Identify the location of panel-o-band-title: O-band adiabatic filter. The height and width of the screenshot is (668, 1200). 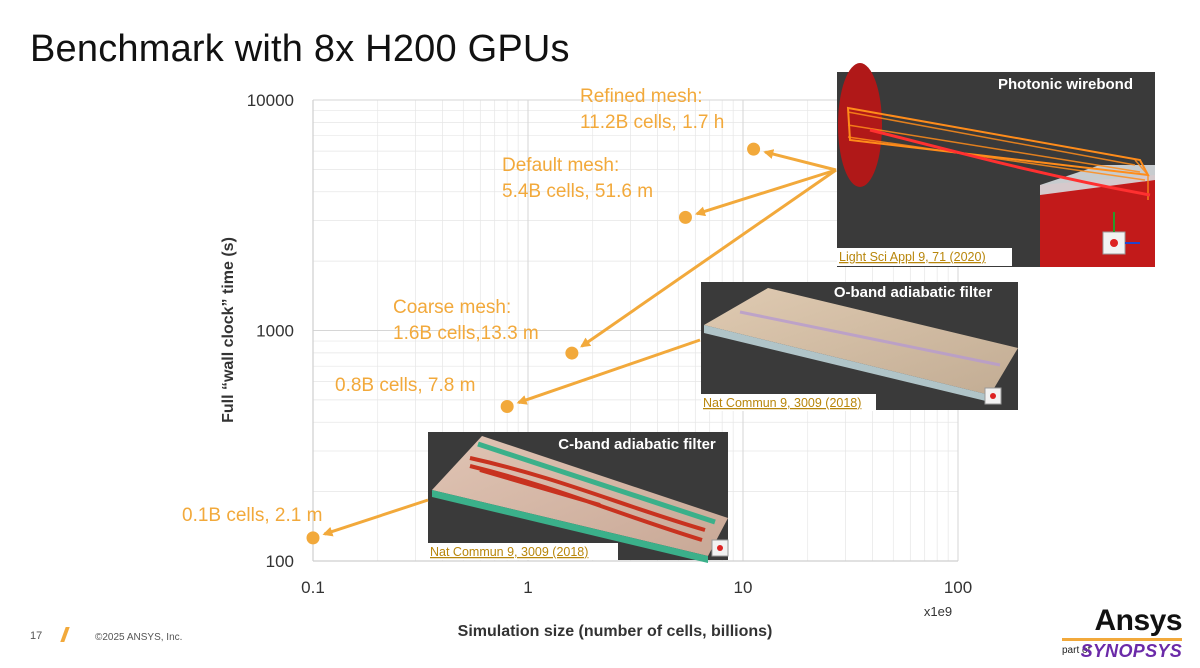
(913, 292).